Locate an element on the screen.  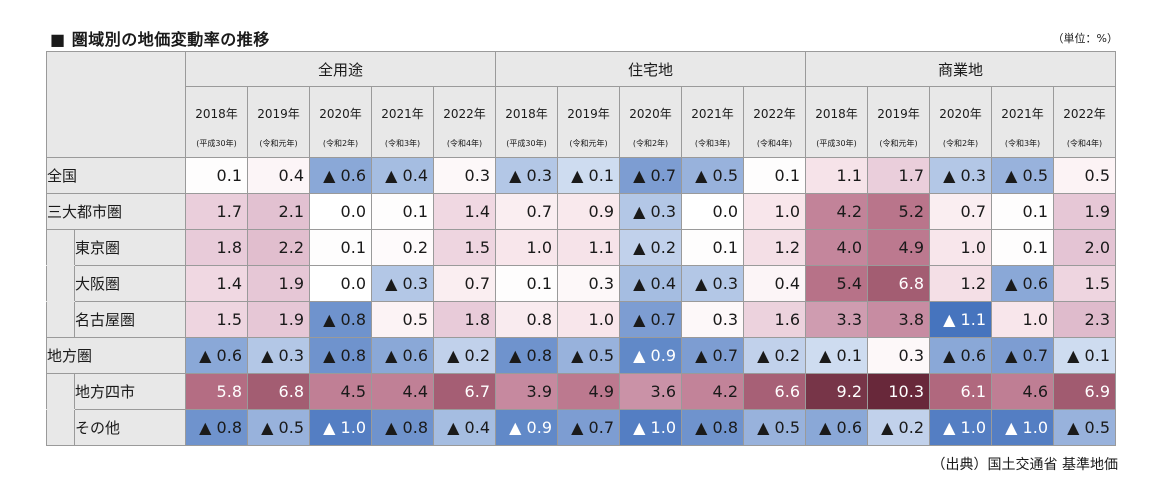
year-label: 2020年 is located at coordinates (650, 114).